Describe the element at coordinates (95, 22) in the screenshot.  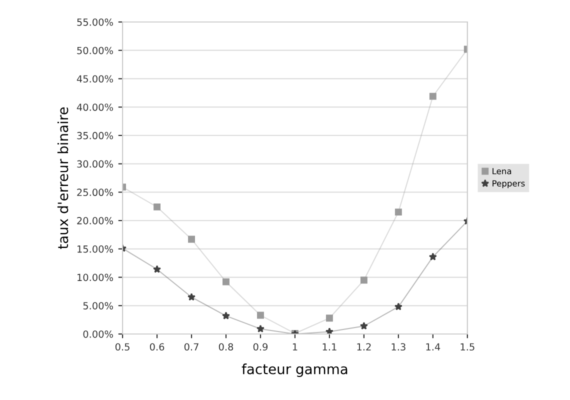
I see `y-tick-label: 55.00%` at that location.